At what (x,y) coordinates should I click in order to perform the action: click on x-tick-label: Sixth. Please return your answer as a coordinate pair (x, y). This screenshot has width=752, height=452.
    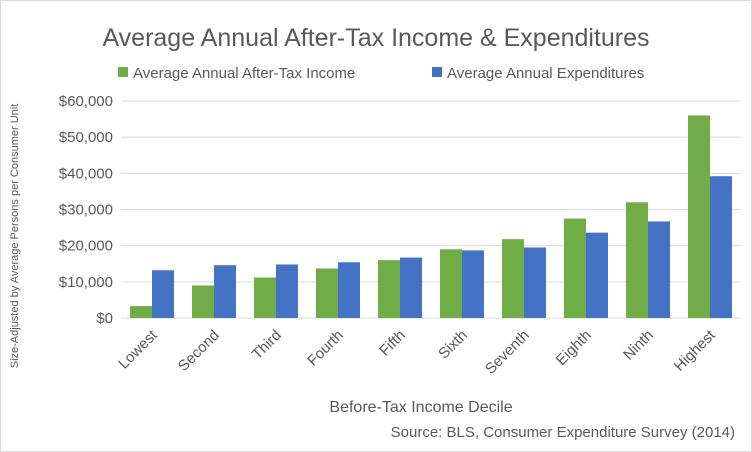
    Looking at the image, I should click on (453, 345).